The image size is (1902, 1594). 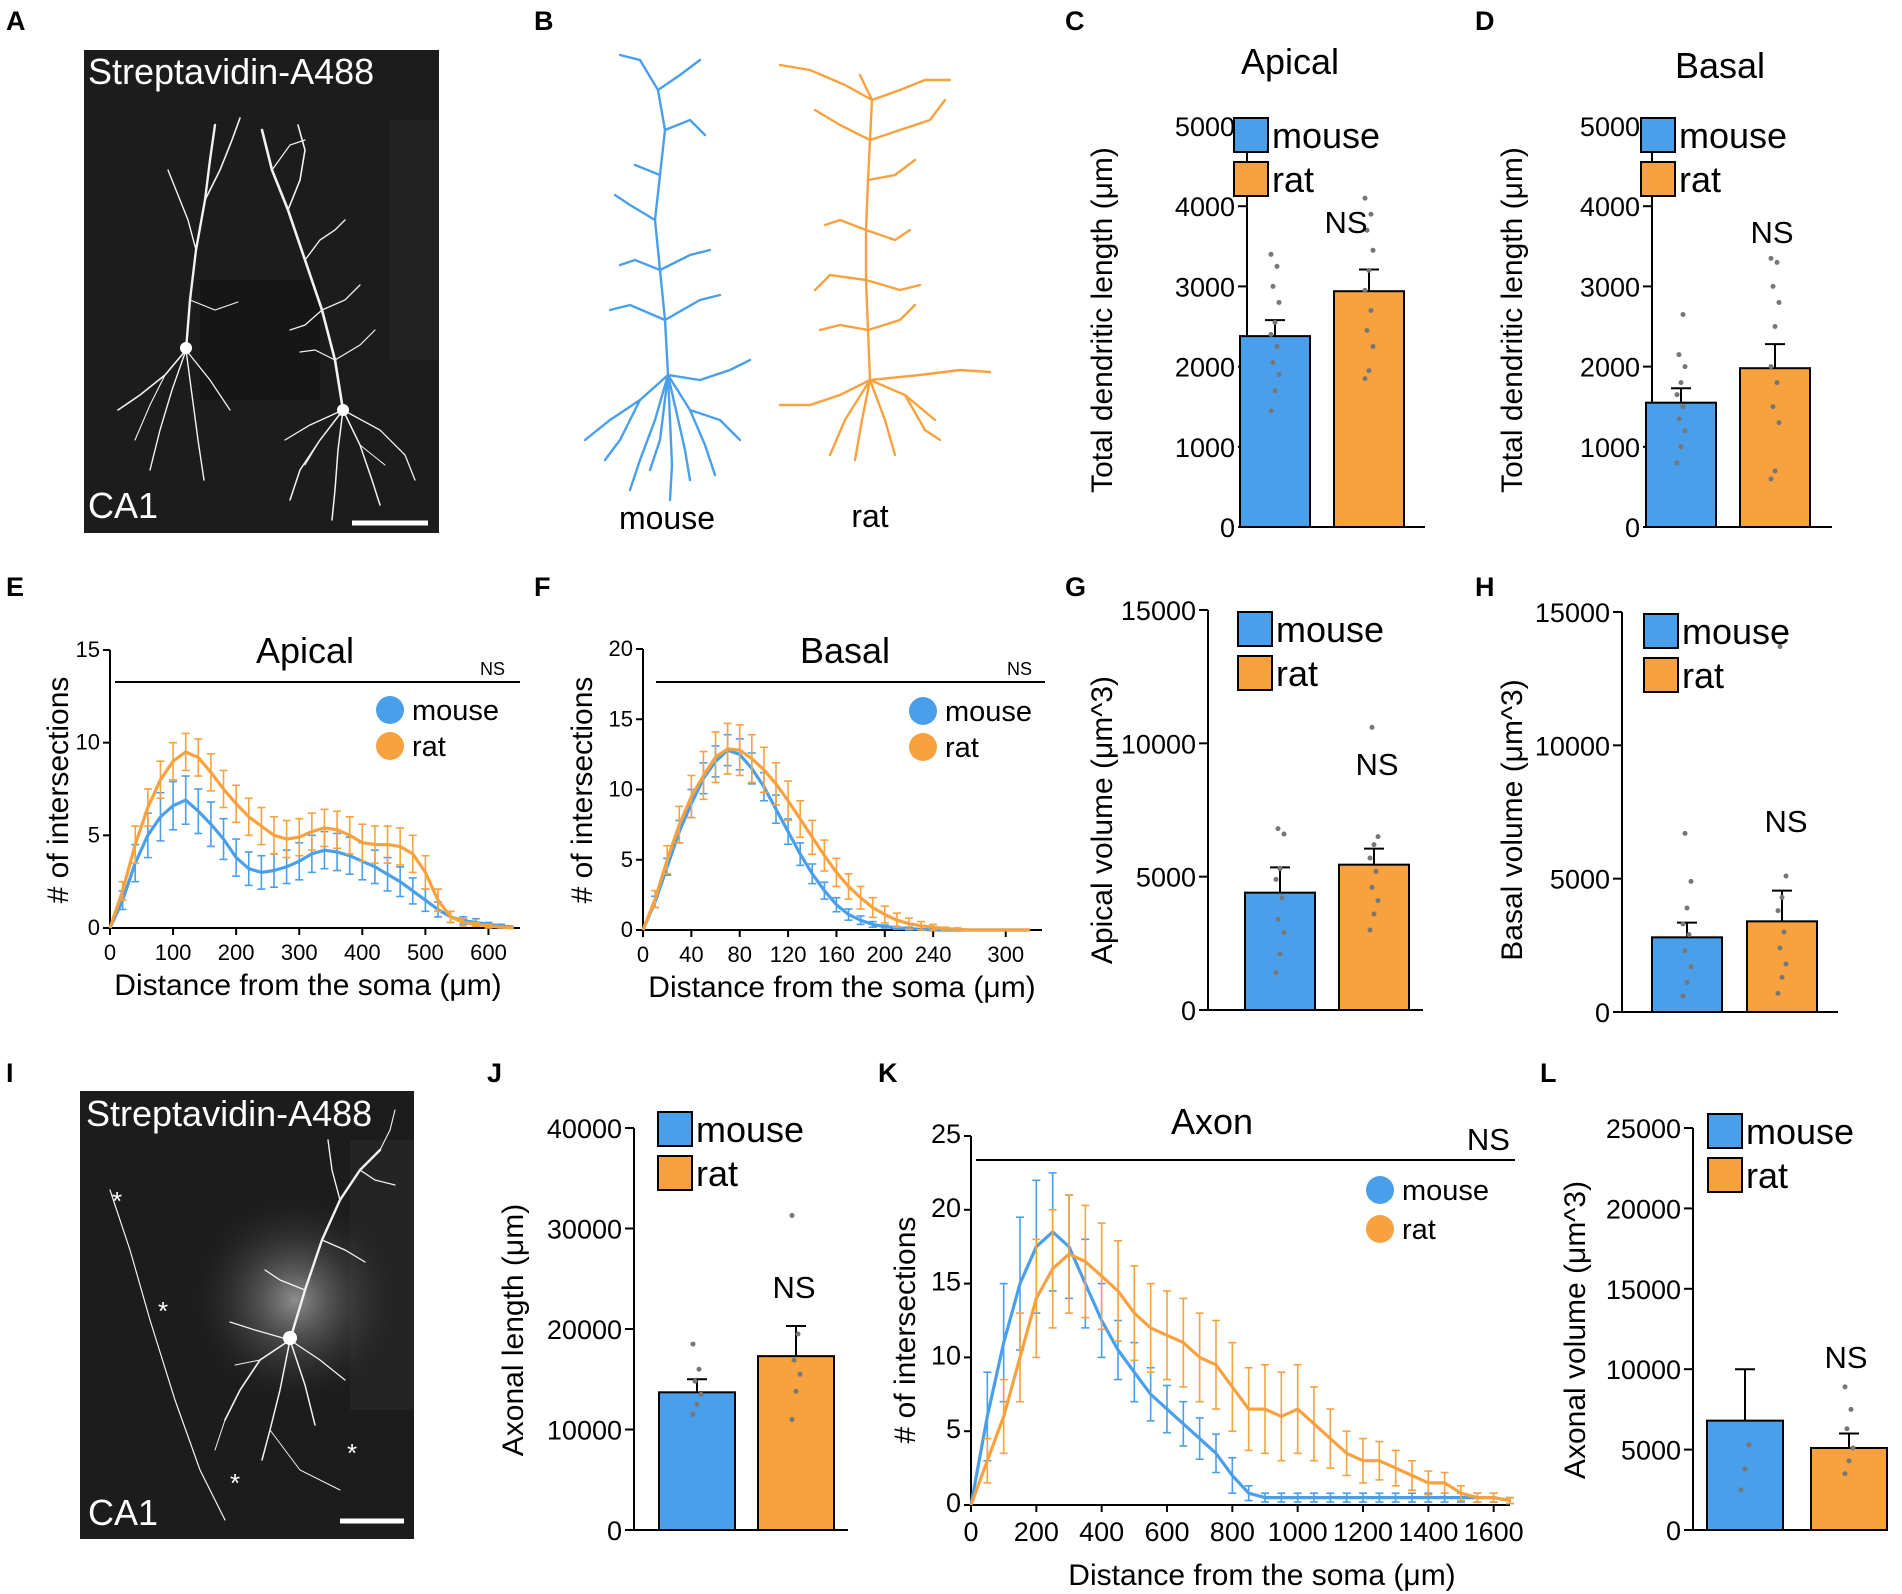 What do you see at coordinates (946, 1208) in the screenshot?
I see `y-tick-label: 20` at bounding box center [946, 1208].